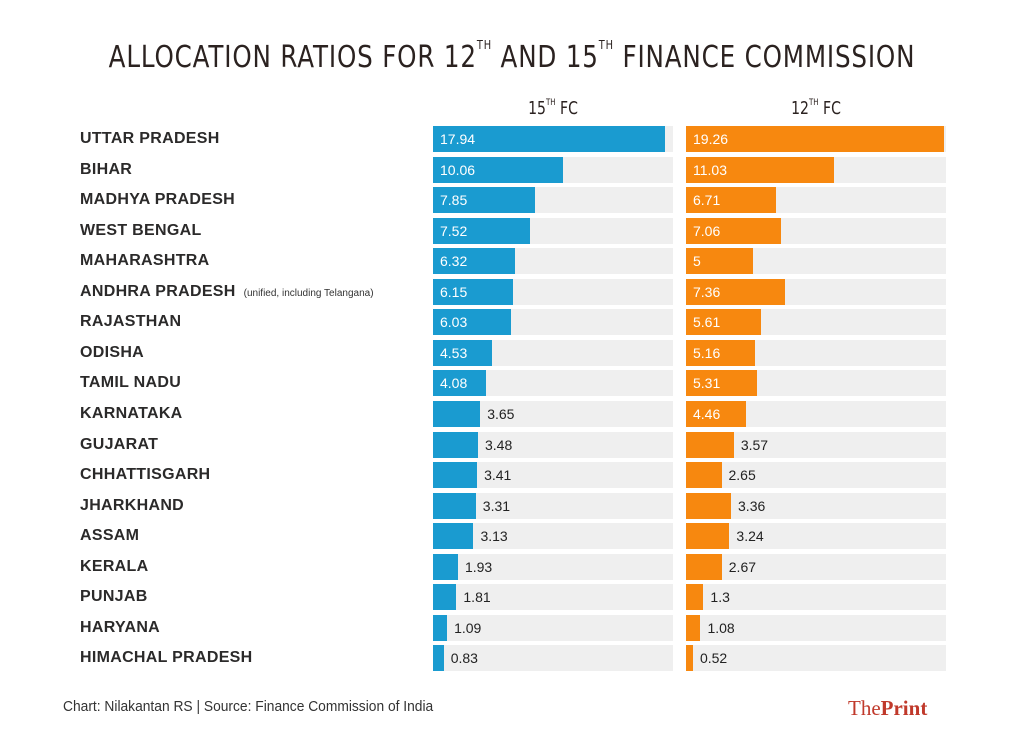 This screenshot has height=733, width=1024. I want to click on fc12-value-label: 5.61, so click(707, 322).